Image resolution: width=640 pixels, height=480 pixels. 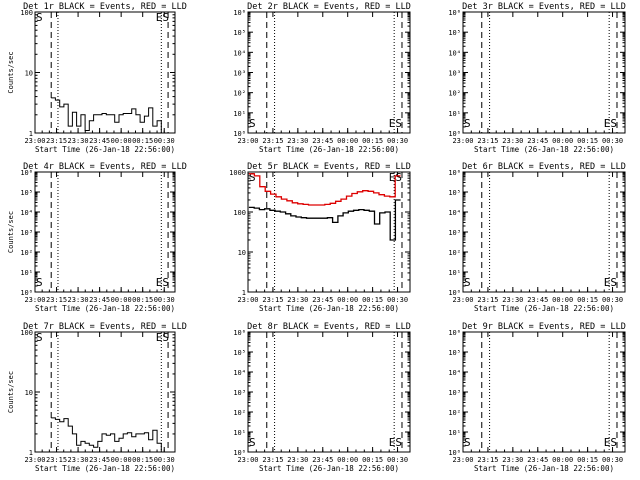 I want to click on chart-title: Det 6r BLACK = Events, RED = LLD, so click(x=544, y=167).